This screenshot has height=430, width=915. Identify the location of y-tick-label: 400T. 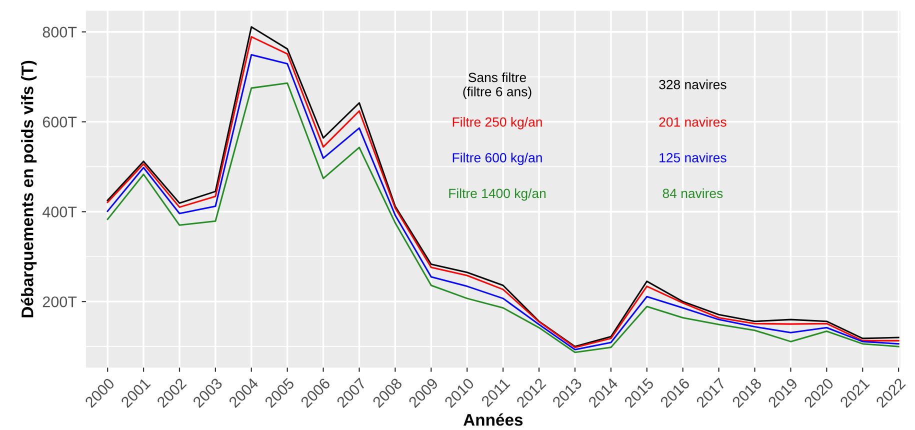
(59, 212).